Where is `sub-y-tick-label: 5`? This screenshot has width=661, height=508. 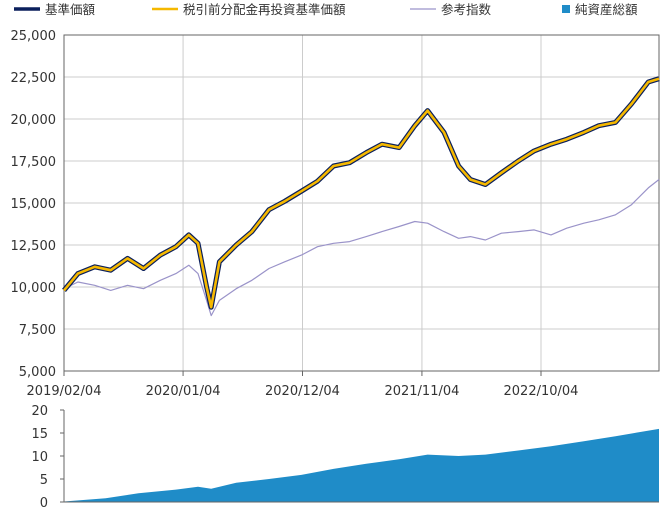
sub-y-tick-label: 5 is located at coordinates (44, 480).